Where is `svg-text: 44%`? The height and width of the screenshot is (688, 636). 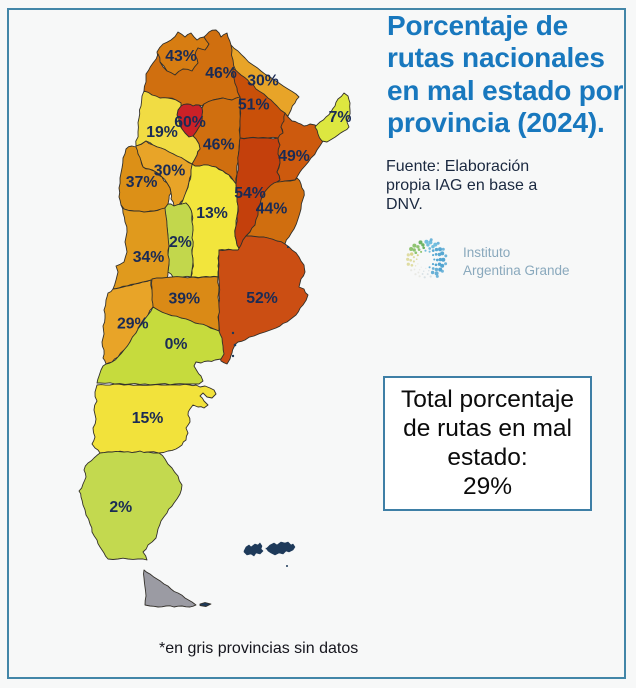 svg-text: 44% is located at coordinates (272, 209).